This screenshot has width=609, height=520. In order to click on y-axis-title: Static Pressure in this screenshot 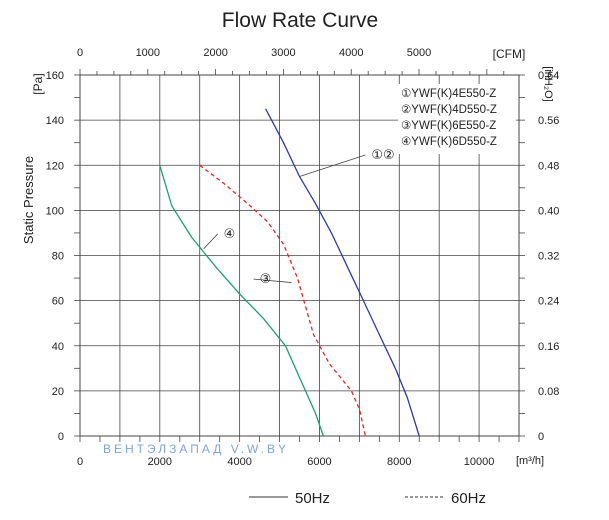, I will do `click(28, 200)`.